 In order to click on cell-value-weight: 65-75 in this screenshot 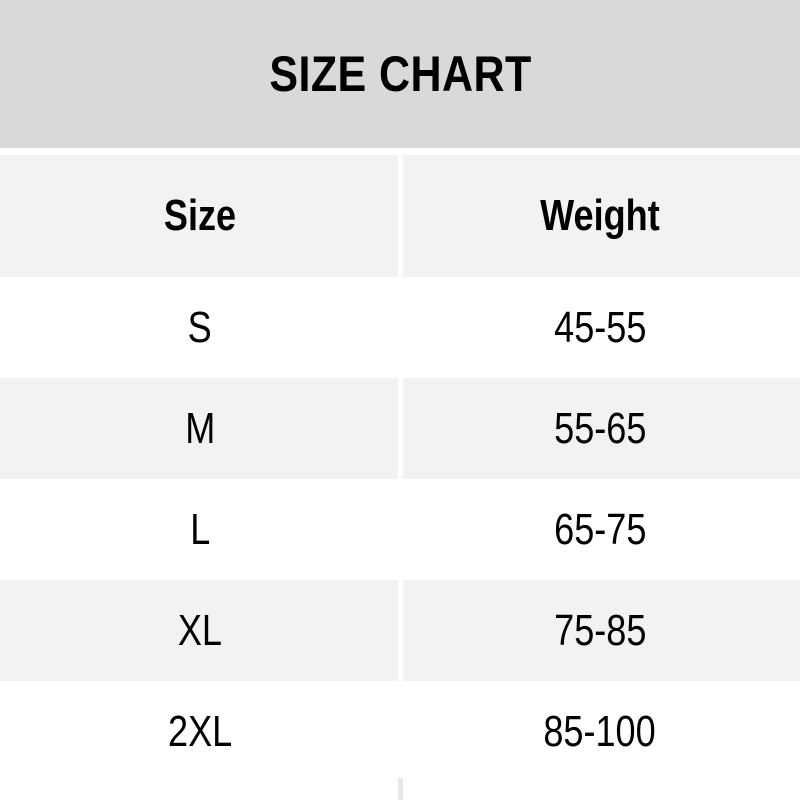, I will do `click(600, 529)`.